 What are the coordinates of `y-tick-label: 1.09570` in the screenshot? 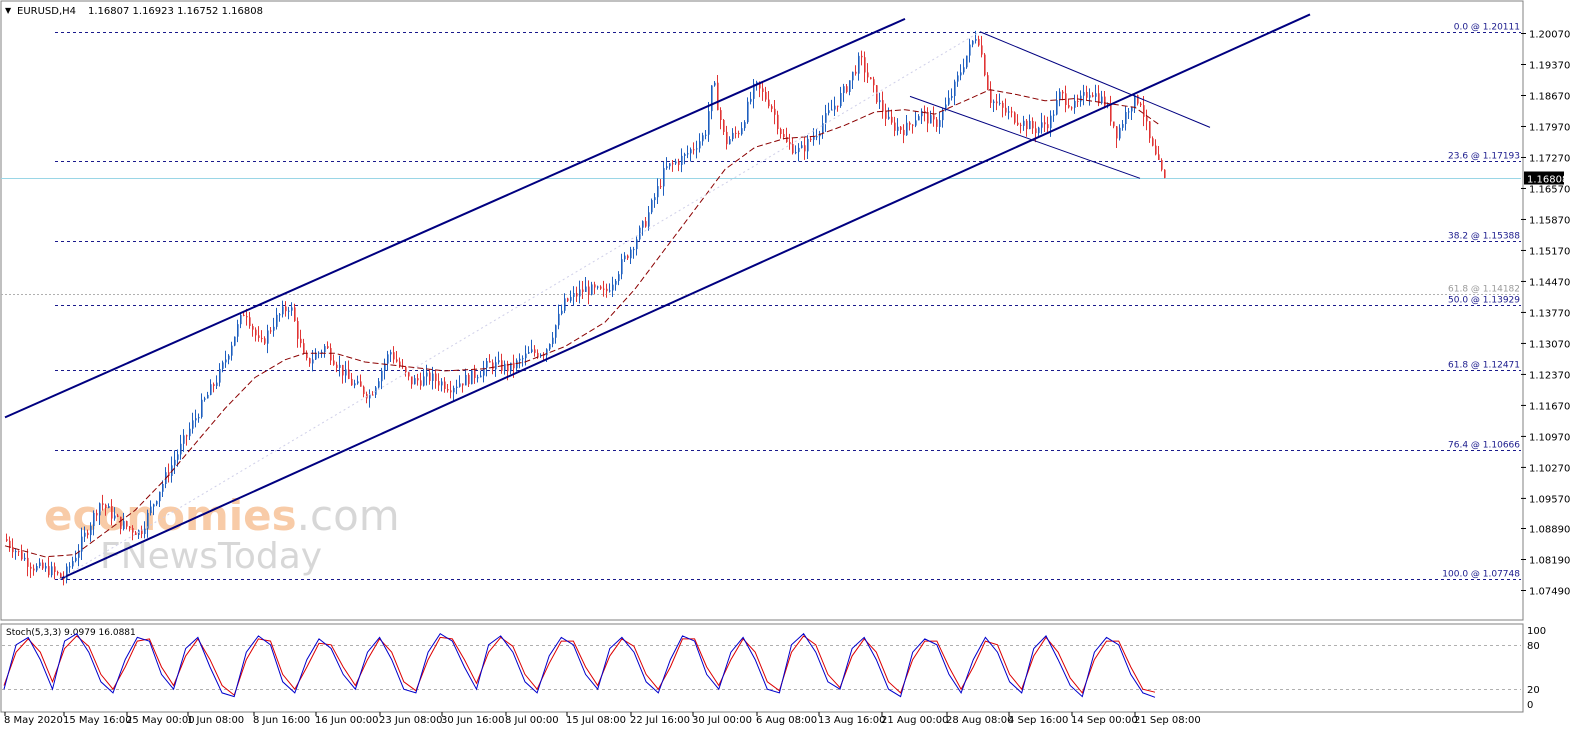 It's located at (1549, 499).